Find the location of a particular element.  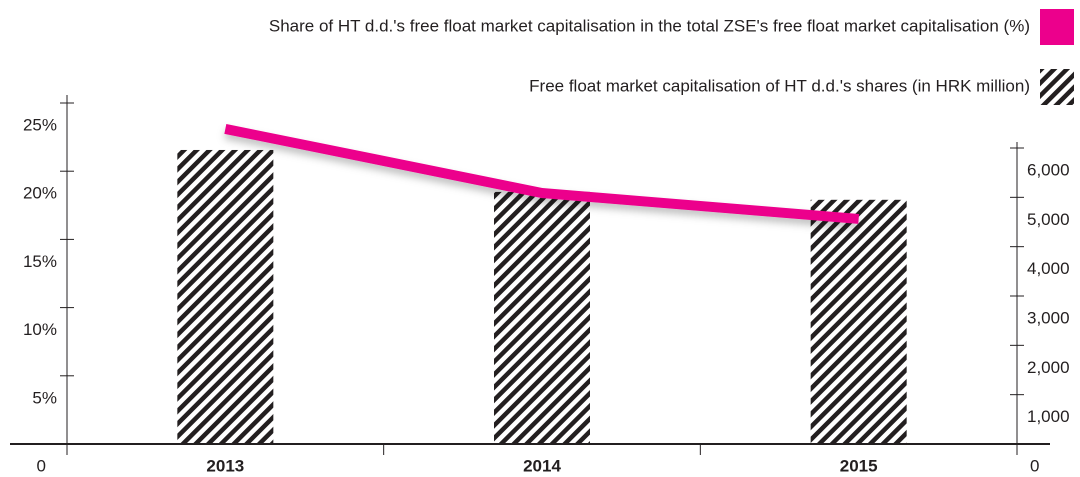

y2-tick-label: 4,000 is located at coordinates (1048, 268).